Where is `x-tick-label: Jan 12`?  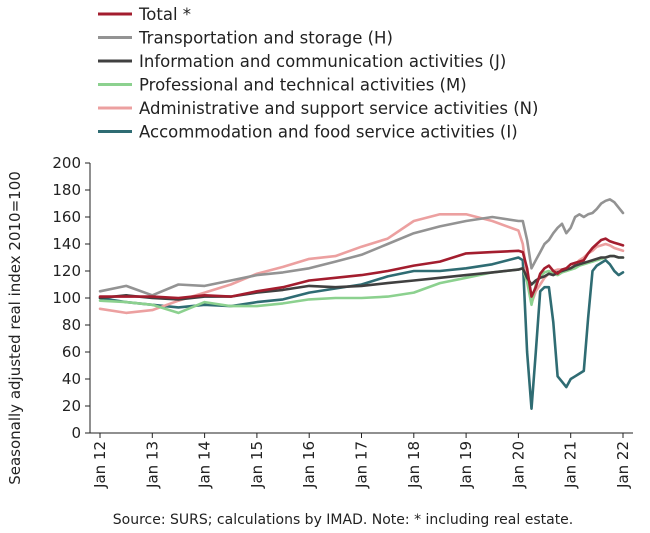
x-tick-label: Jan 12 is located at coordinates (100, 465).